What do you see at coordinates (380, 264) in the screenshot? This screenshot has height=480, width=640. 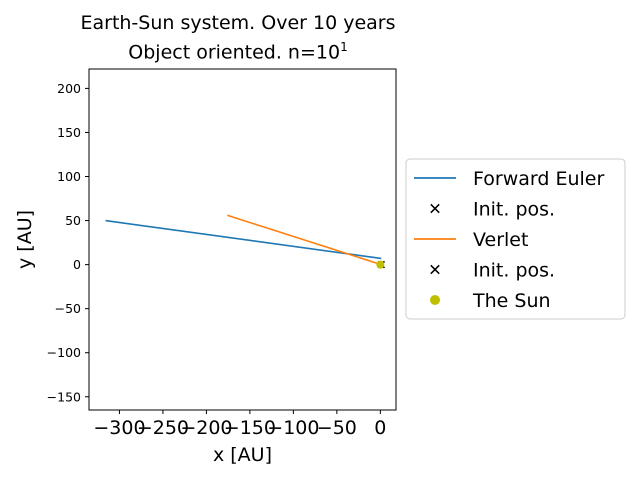 I see `sun-marker` at bounding box center [380, 264].